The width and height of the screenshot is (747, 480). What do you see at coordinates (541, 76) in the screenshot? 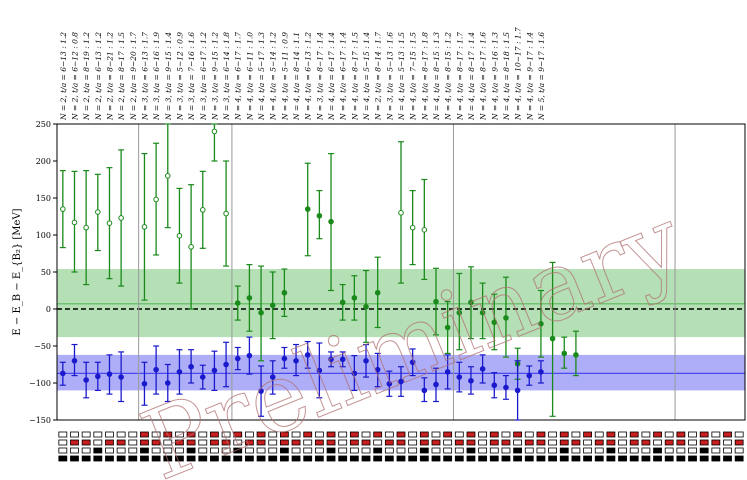
I see `column-label: N = 5, t/a = 9−17 : 1.6` at bounding box center [541, 76].